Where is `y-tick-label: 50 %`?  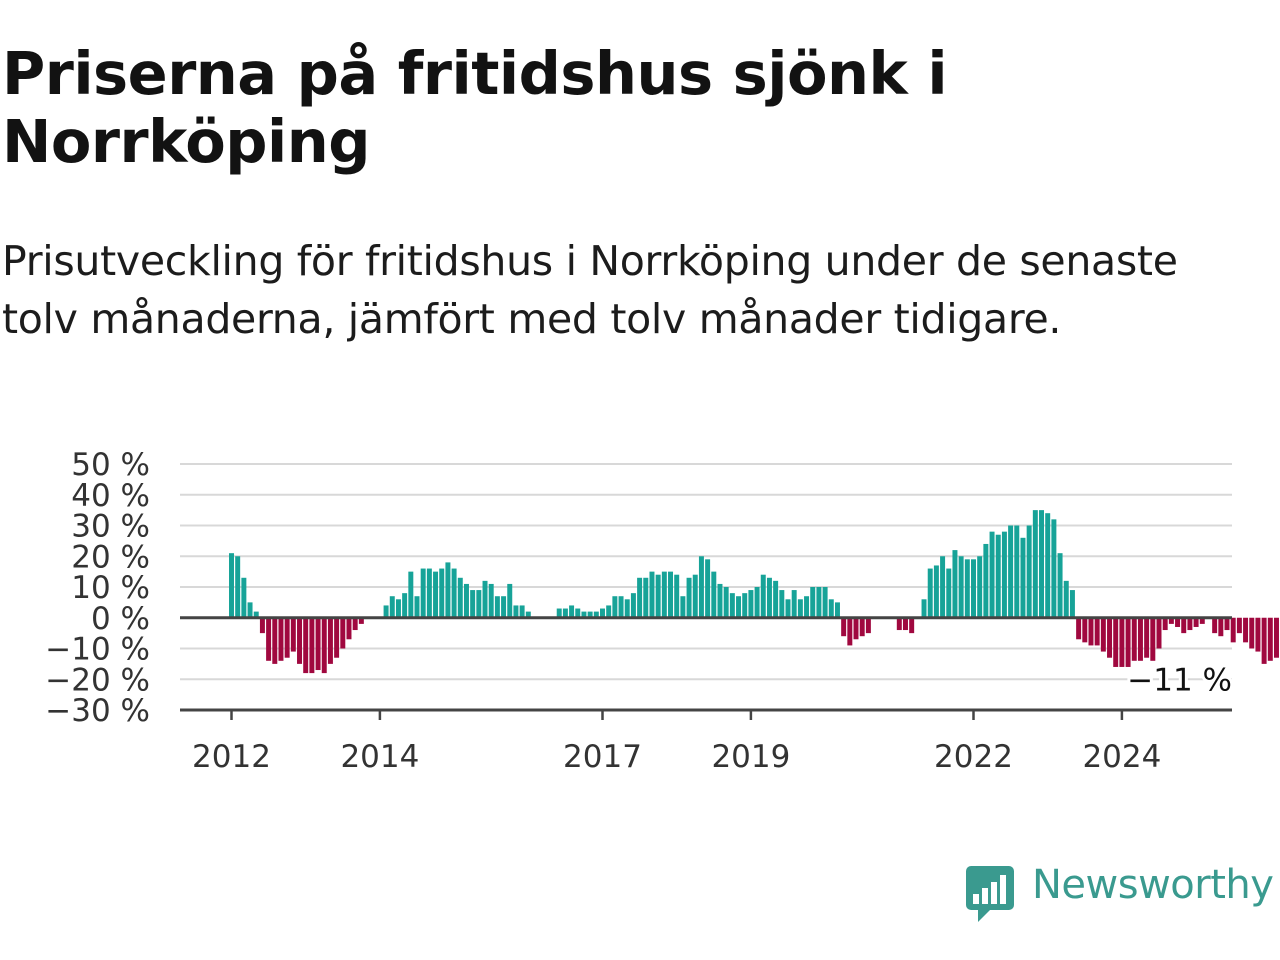 y-tick-label: 50 % is located at coordinates (110, 465).